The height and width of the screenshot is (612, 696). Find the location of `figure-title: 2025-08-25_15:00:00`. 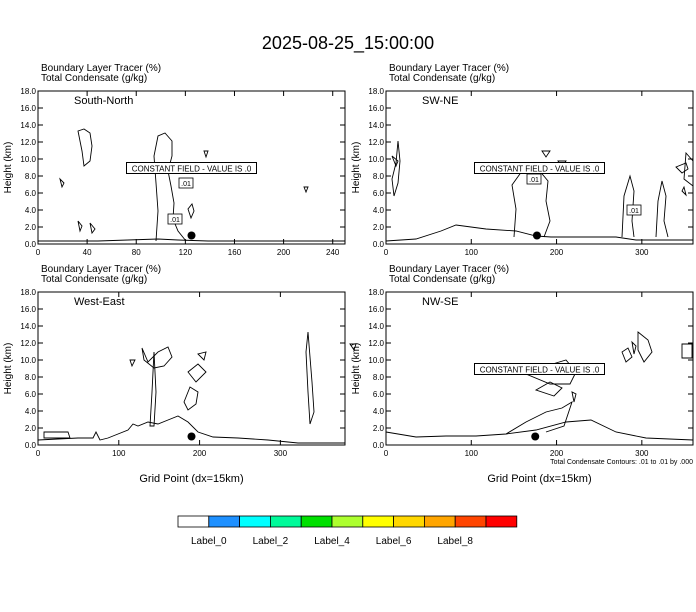

figure-title: 2025-08-25_15:00:00 is located at coordinates (348, 43).